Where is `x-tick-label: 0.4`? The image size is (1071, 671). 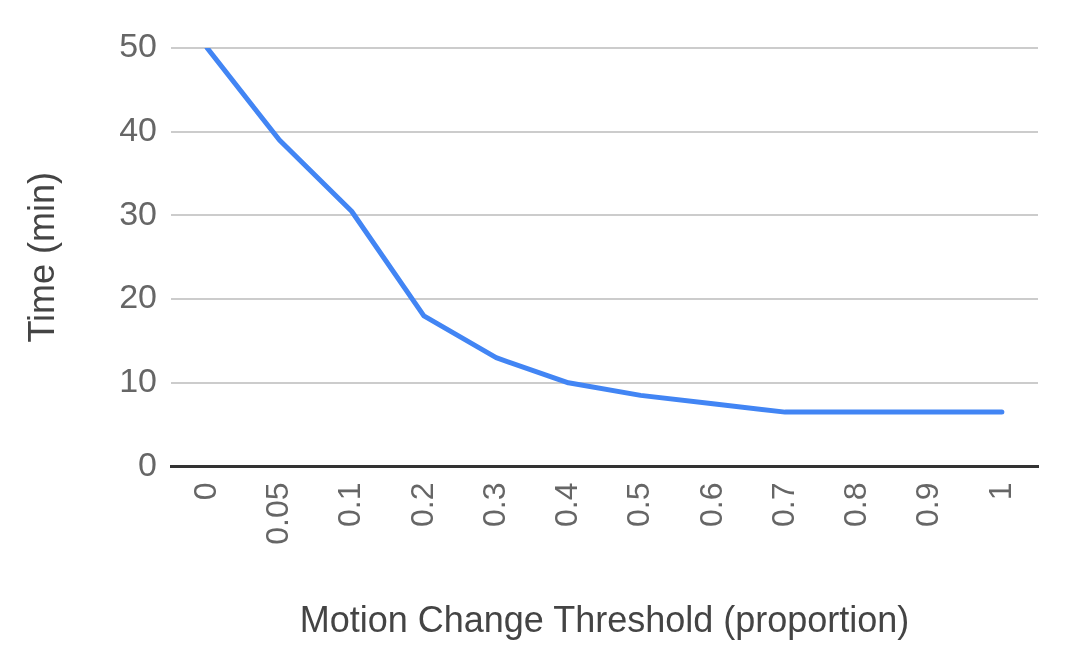 x-tick-label: 0.4 is located at coordinates (566, 504).